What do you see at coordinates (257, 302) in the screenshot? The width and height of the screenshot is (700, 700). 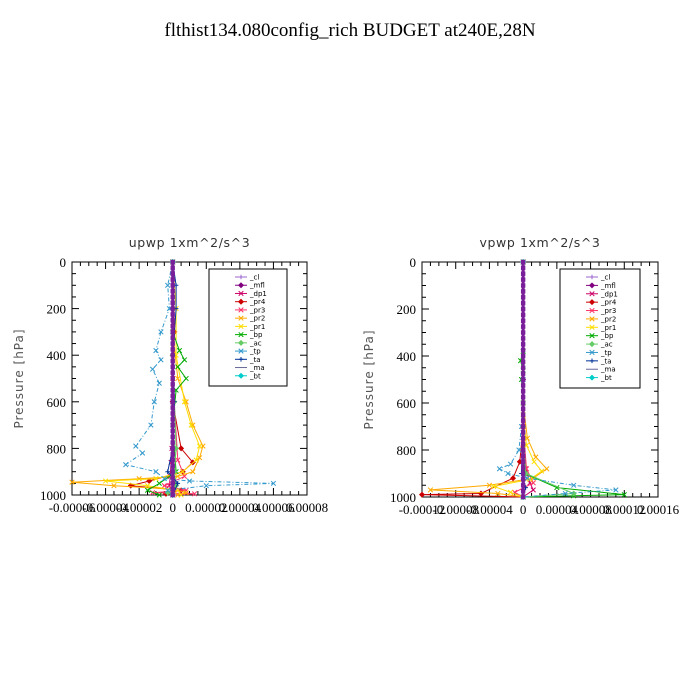 I see `legend-label: _pr4` at bounding box center [257, 302].